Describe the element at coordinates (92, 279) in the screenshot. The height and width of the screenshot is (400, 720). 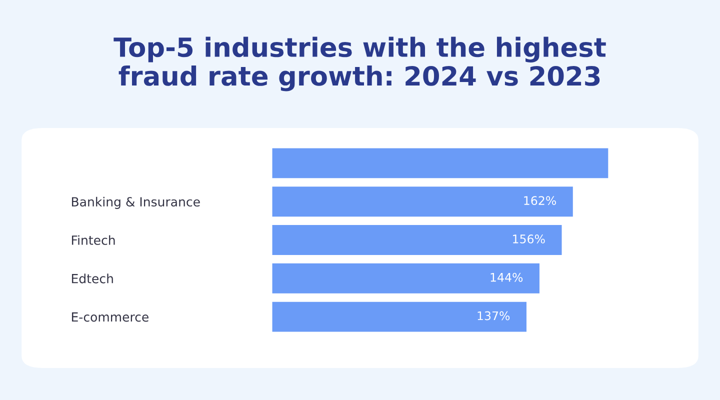
I see `y-tick-label: Edtech` at that location.